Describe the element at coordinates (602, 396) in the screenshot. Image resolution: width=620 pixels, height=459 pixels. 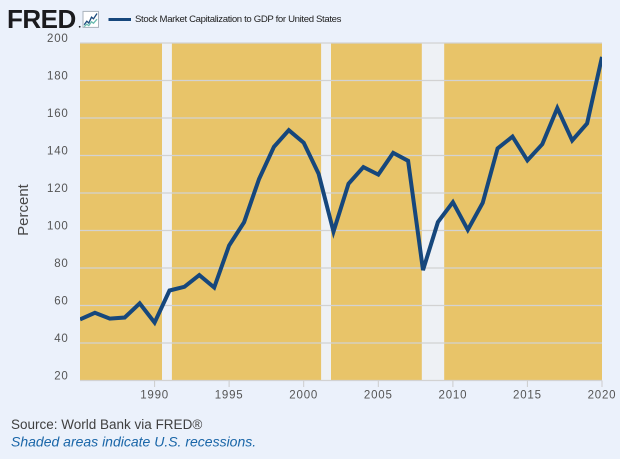
I see `svg-text: 2020` at that location.